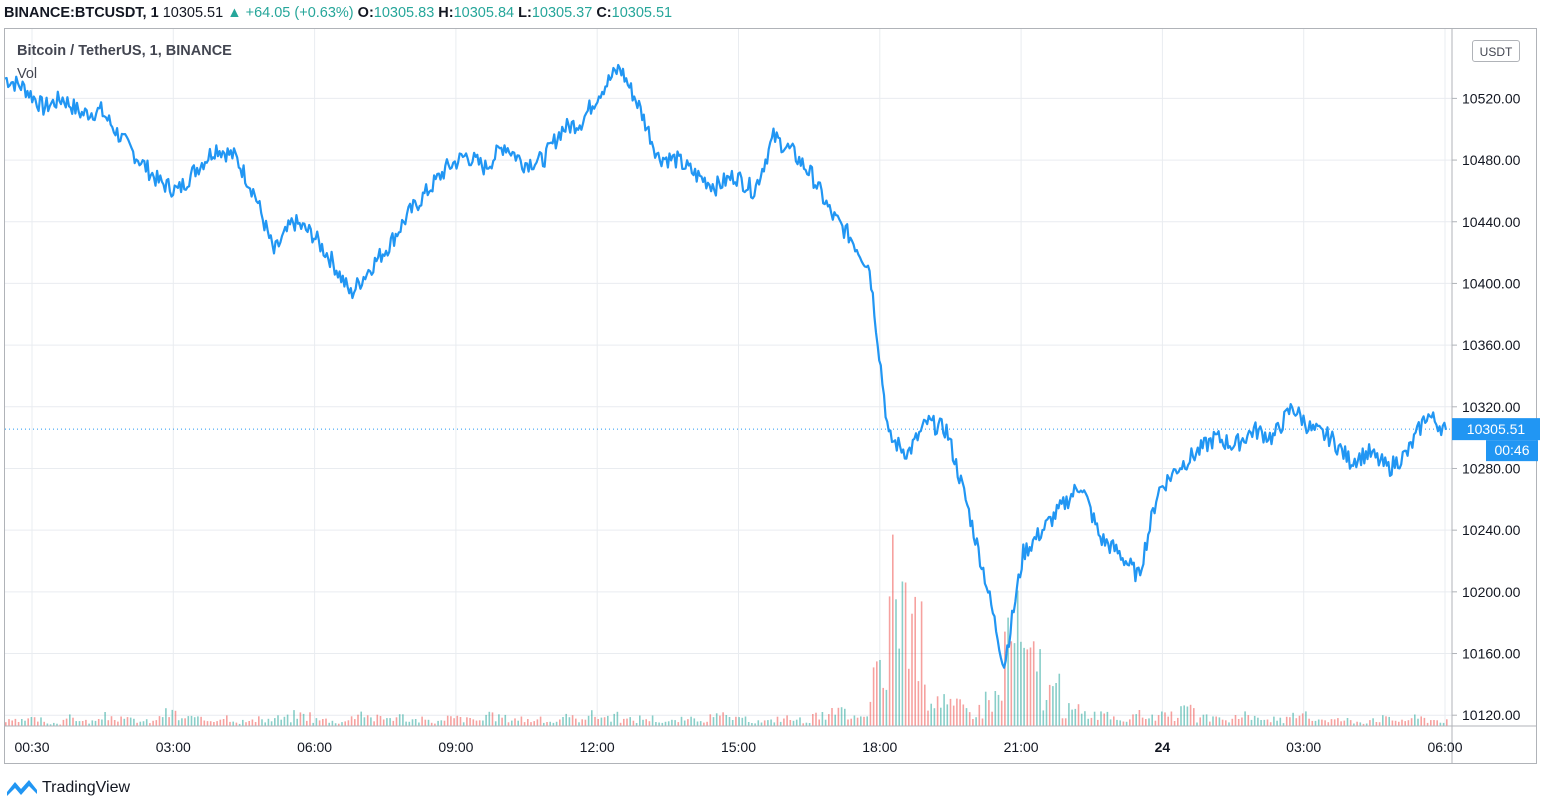  I want to click on brand: TradingView, so click(68, 788).